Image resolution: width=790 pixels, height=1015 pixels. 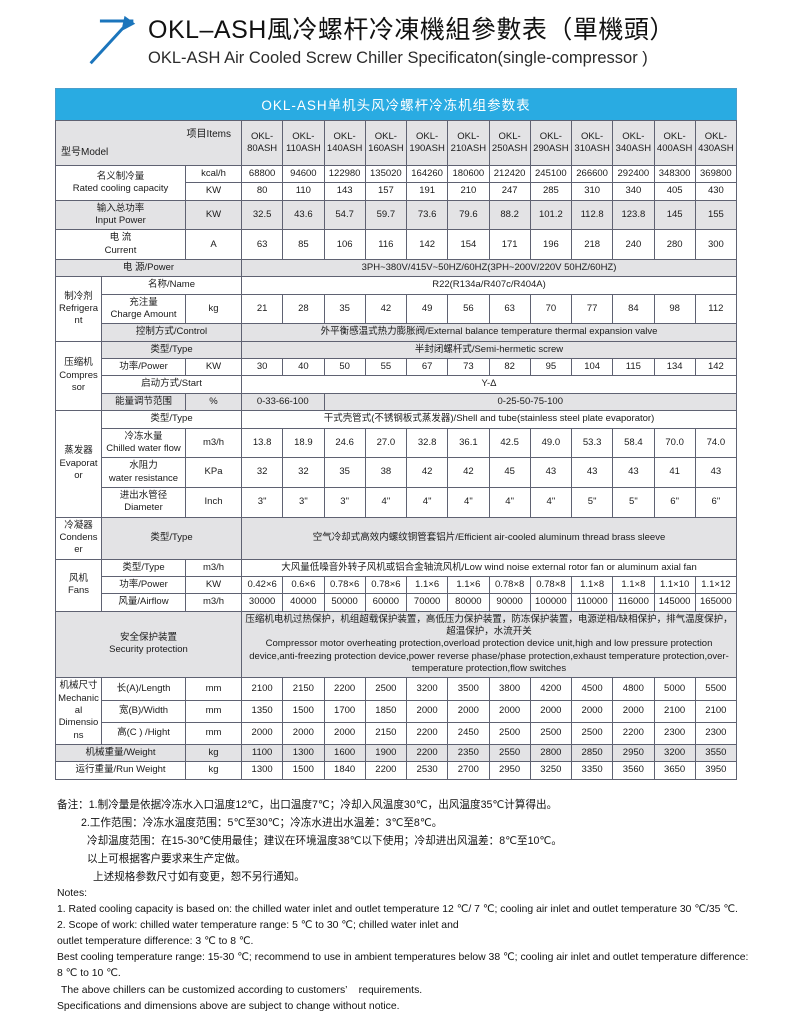 I want to click on table-cell: 21, so click(x=262, y=309).